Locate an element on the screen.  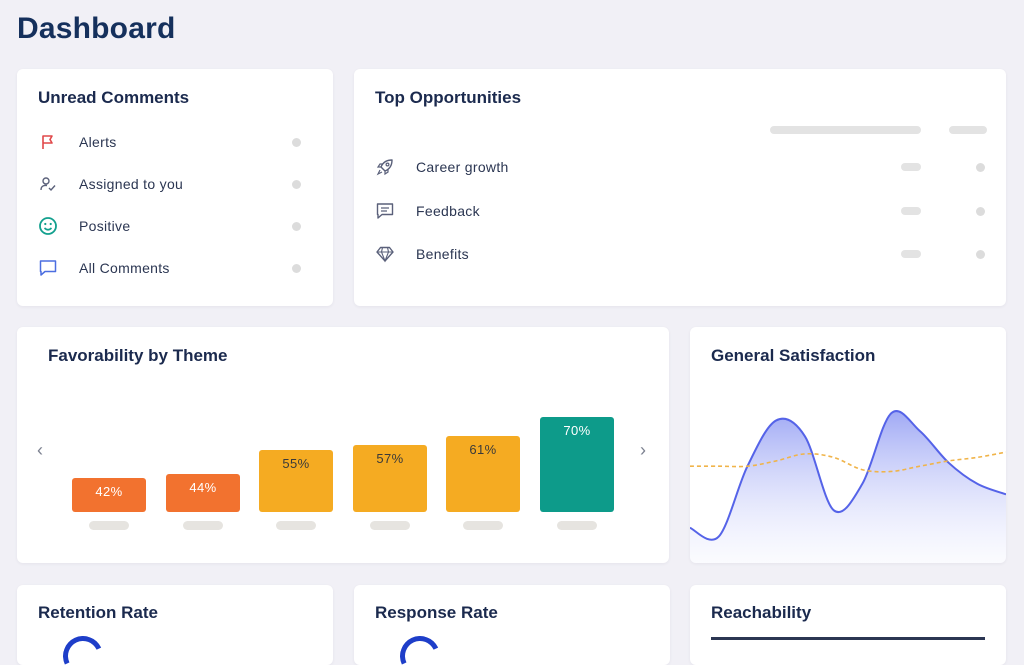
satisfaction-area-chart is located at coordinates (848, 486).